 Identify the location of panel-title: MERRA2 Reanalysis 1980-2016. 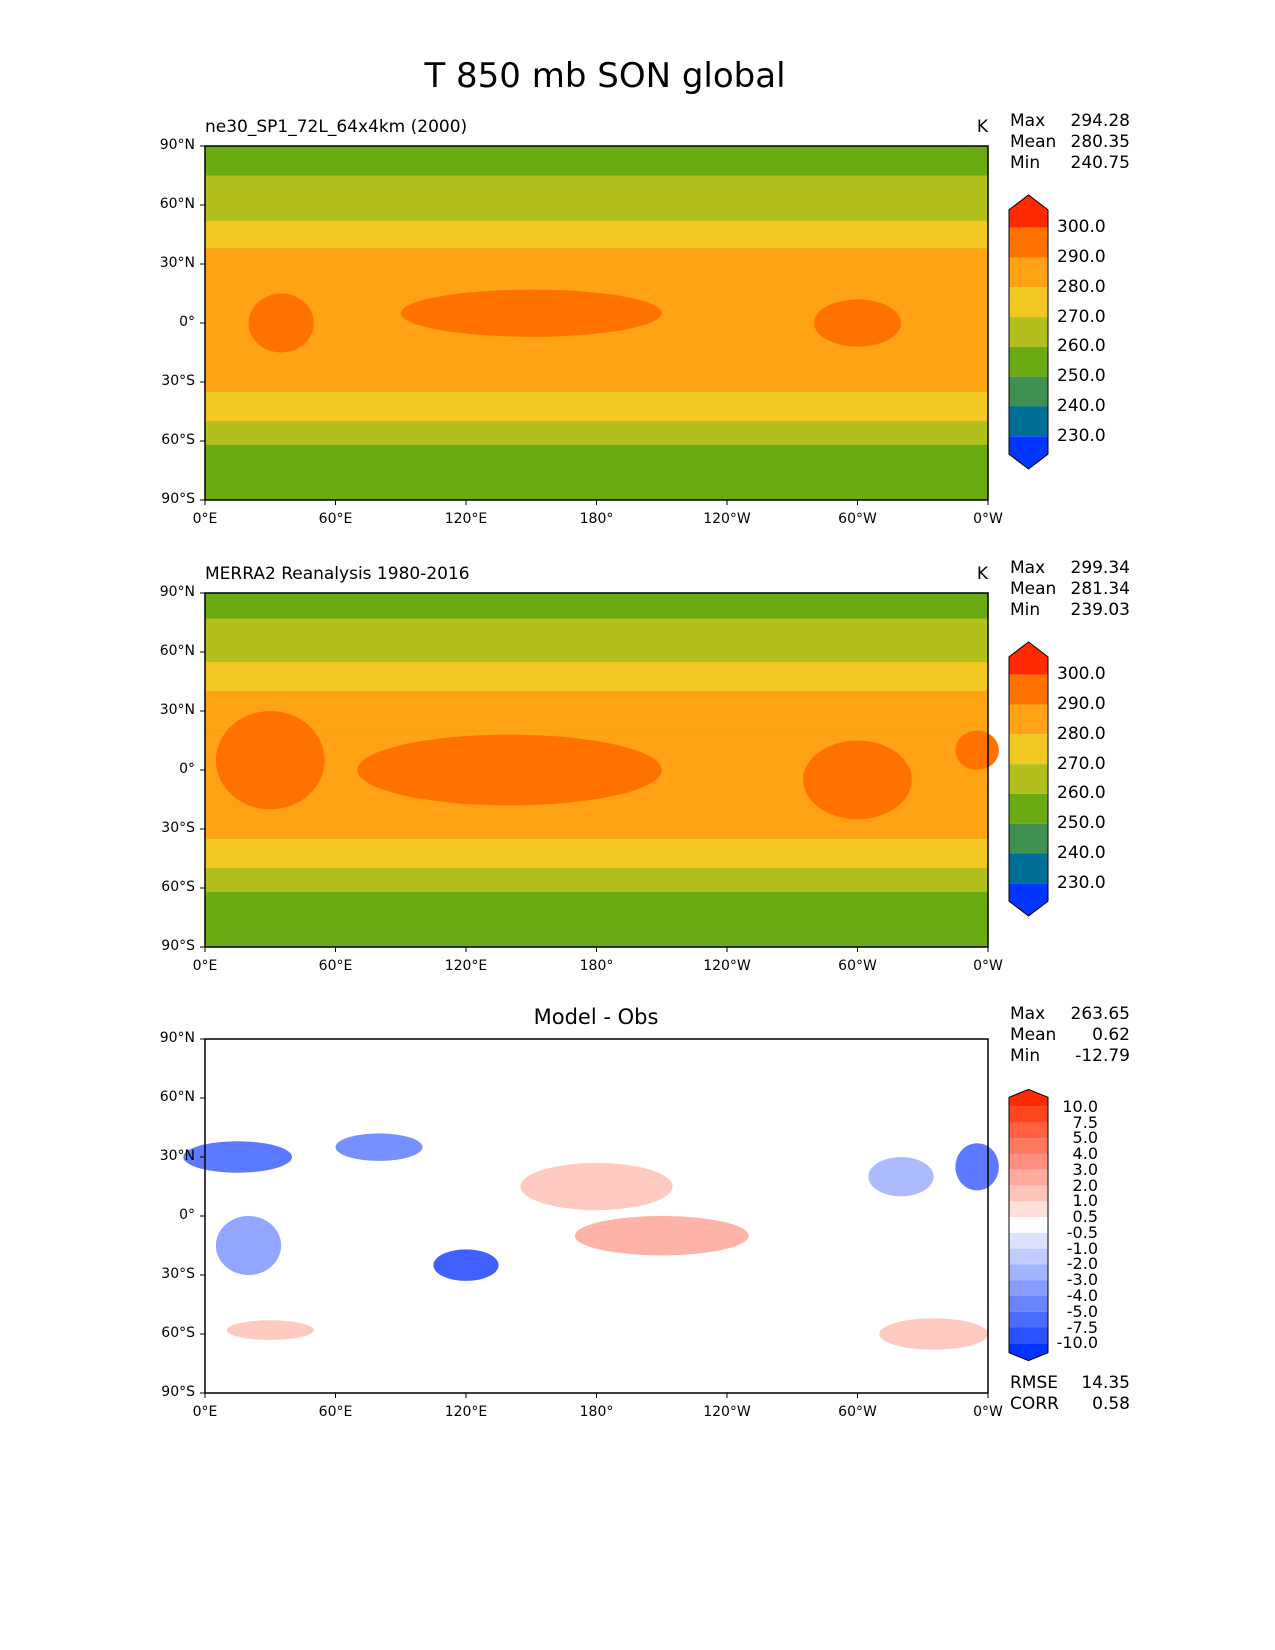
(337, 574).